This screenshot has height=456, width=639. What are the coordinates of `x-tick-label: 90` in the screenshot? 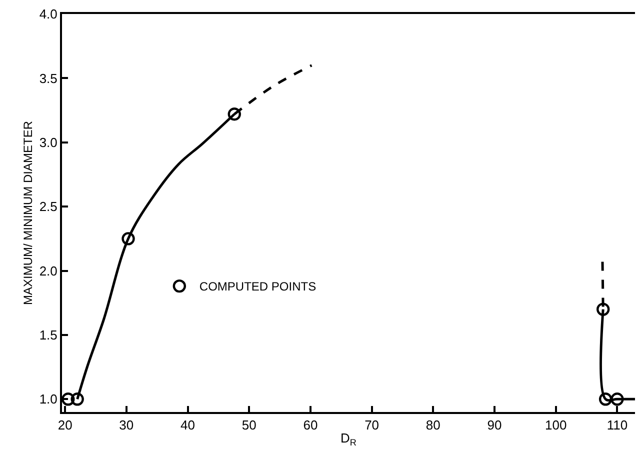 It's located at (494, 425).